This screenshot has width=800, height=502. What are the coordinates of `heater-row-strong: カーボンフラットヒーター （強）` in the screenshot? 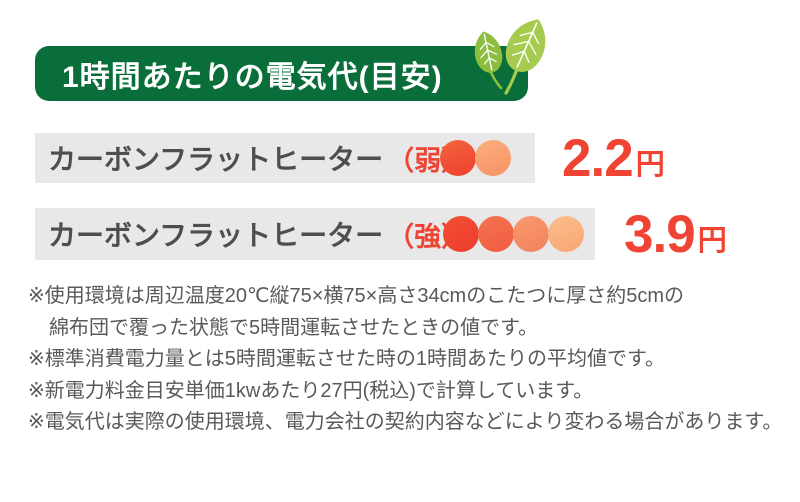 It's located at (315, 234).